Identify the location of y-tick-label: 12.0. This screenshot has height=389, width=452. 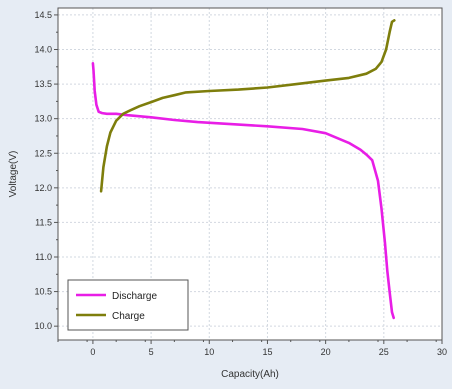
(43, 188).